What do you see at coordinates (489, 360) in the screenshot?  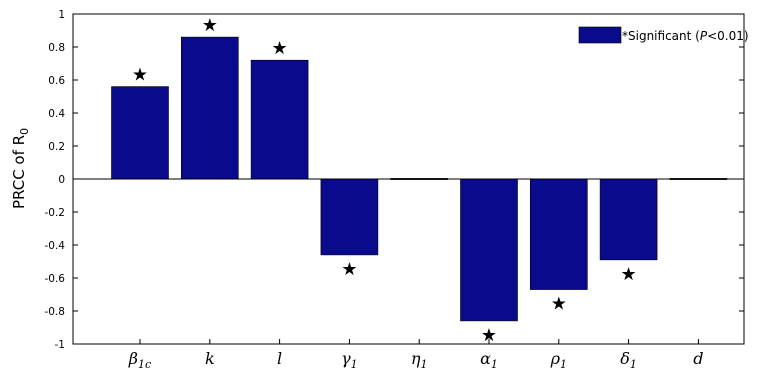 I see `x-tick-label: α1` at bounding box center [489, 360].